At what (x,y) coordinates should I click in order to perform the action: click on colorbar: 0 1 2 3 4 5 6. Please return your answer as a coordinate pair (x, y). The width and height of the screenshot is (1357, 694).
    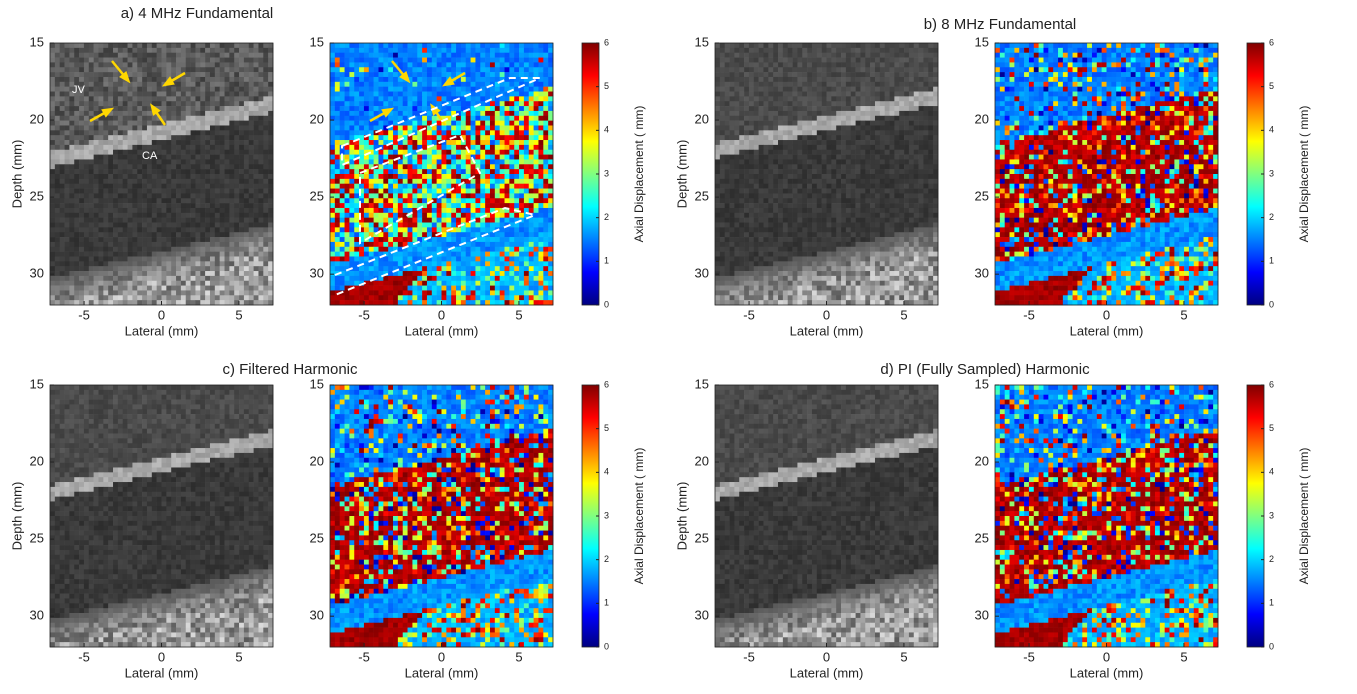
    Looking at the image, I should click on (595, 173).